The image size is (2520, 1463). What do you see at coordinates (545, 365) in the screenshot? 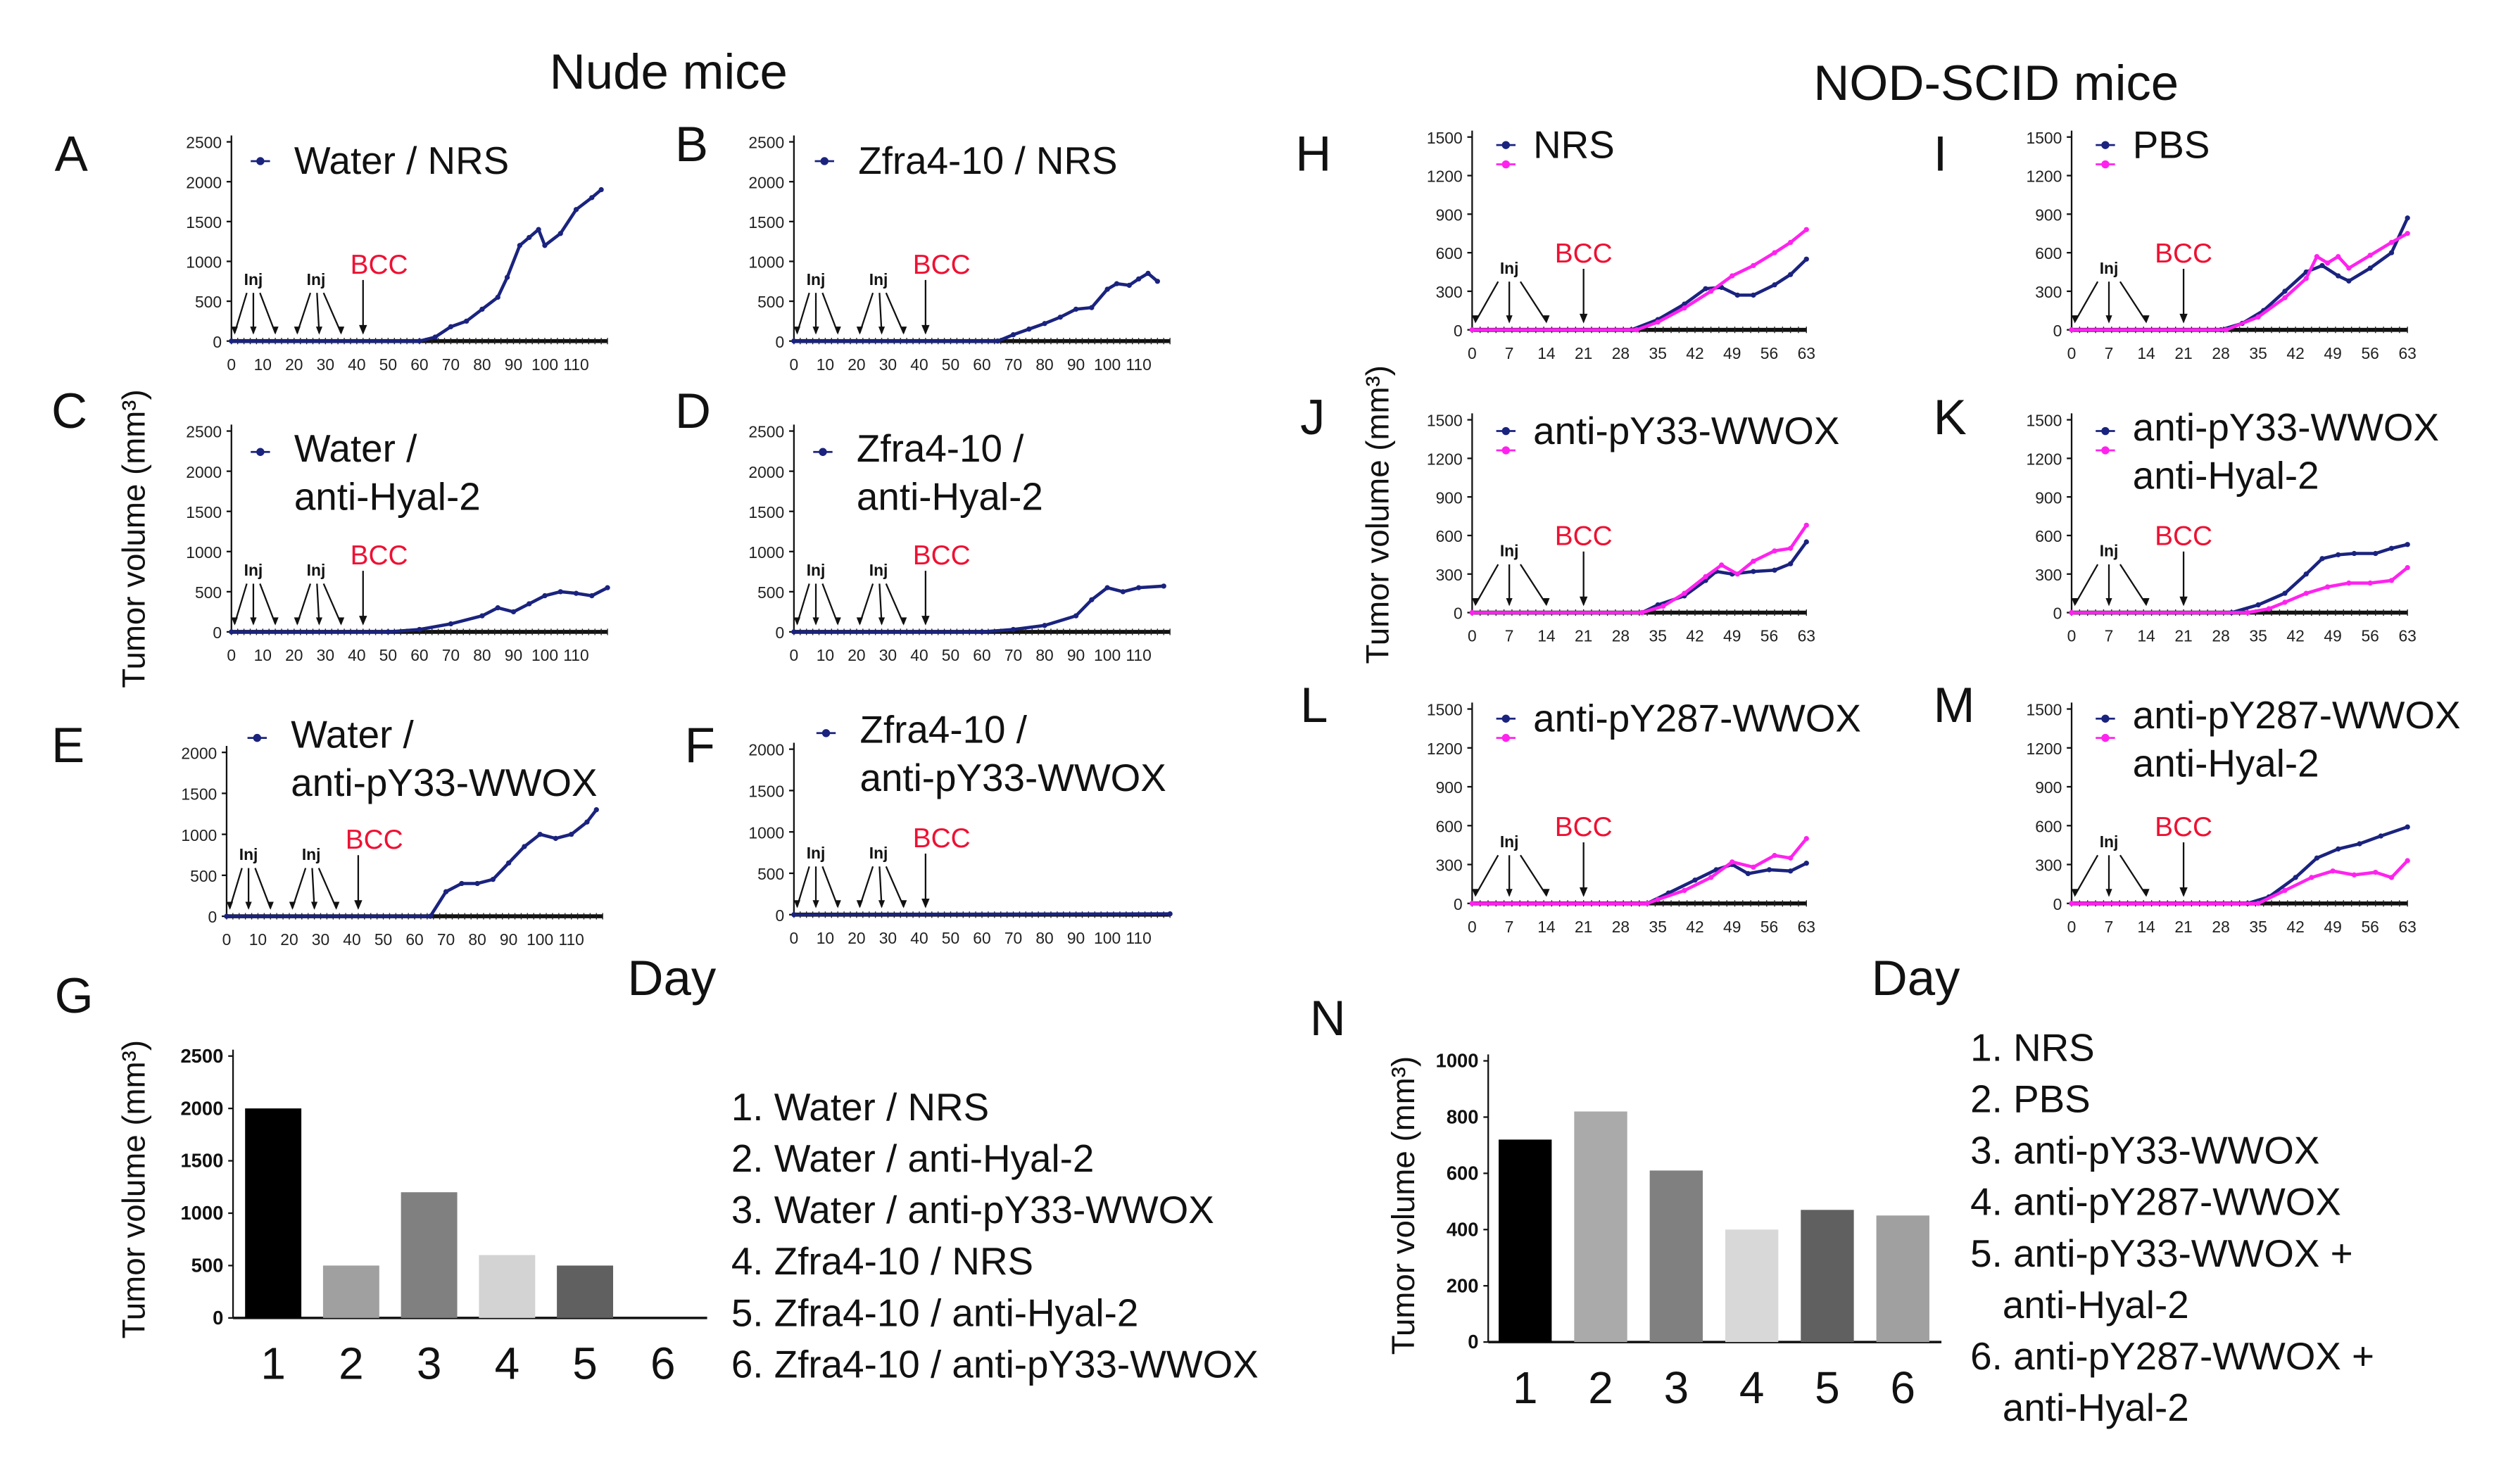
I see `x-tick-label: 100` at bounding box center [545, 365].